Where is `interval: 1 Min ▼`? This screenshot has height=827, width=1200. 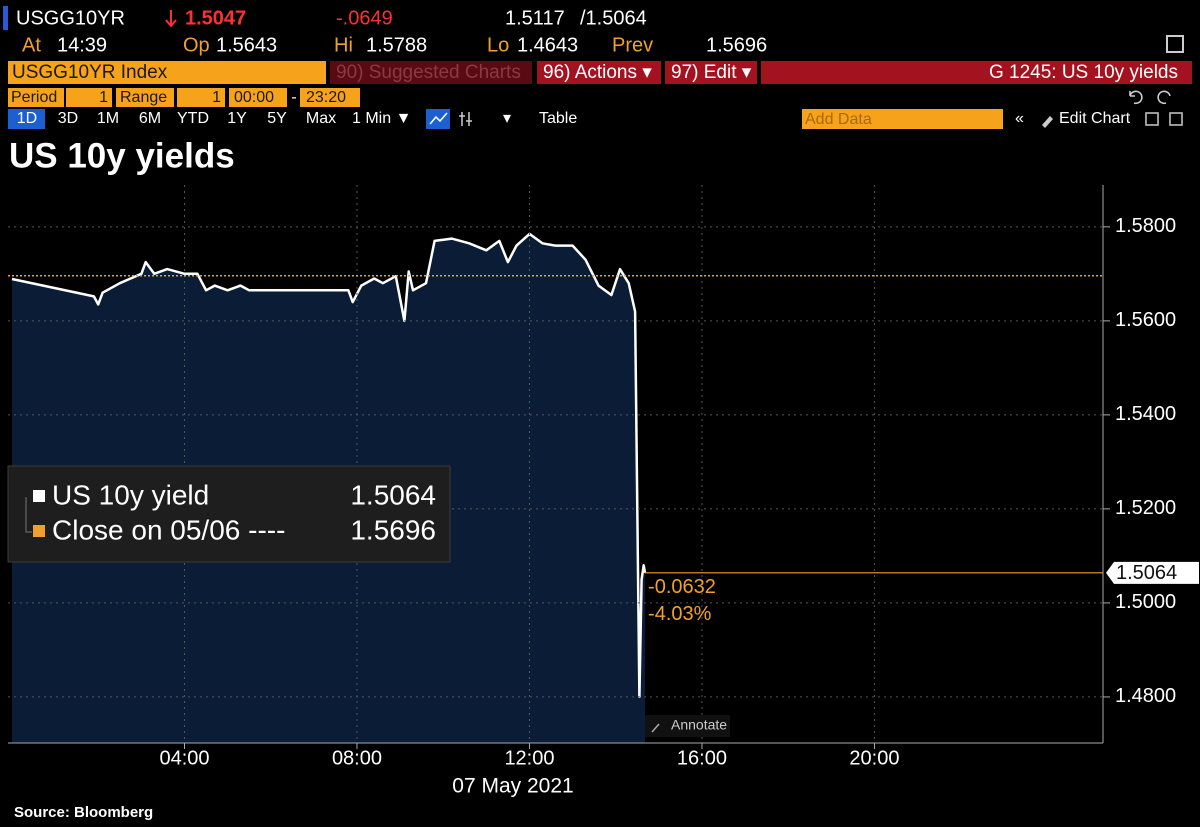 interval: 1 Min ▼ is located at coordinates (381, 118).